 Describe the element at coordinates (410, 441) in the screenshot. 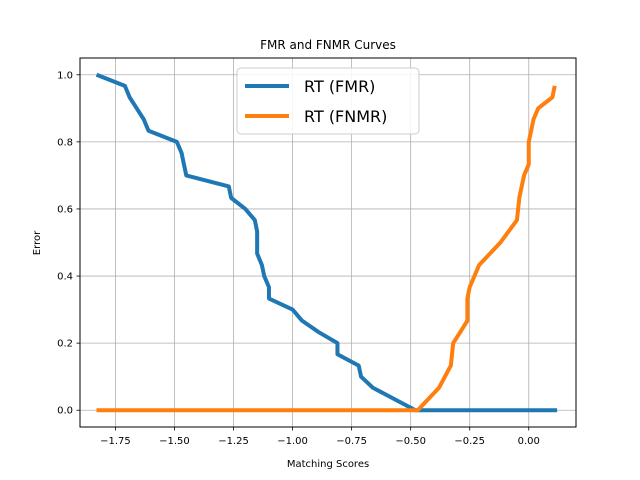

I see `x-tick-label: −0.50` at that location.